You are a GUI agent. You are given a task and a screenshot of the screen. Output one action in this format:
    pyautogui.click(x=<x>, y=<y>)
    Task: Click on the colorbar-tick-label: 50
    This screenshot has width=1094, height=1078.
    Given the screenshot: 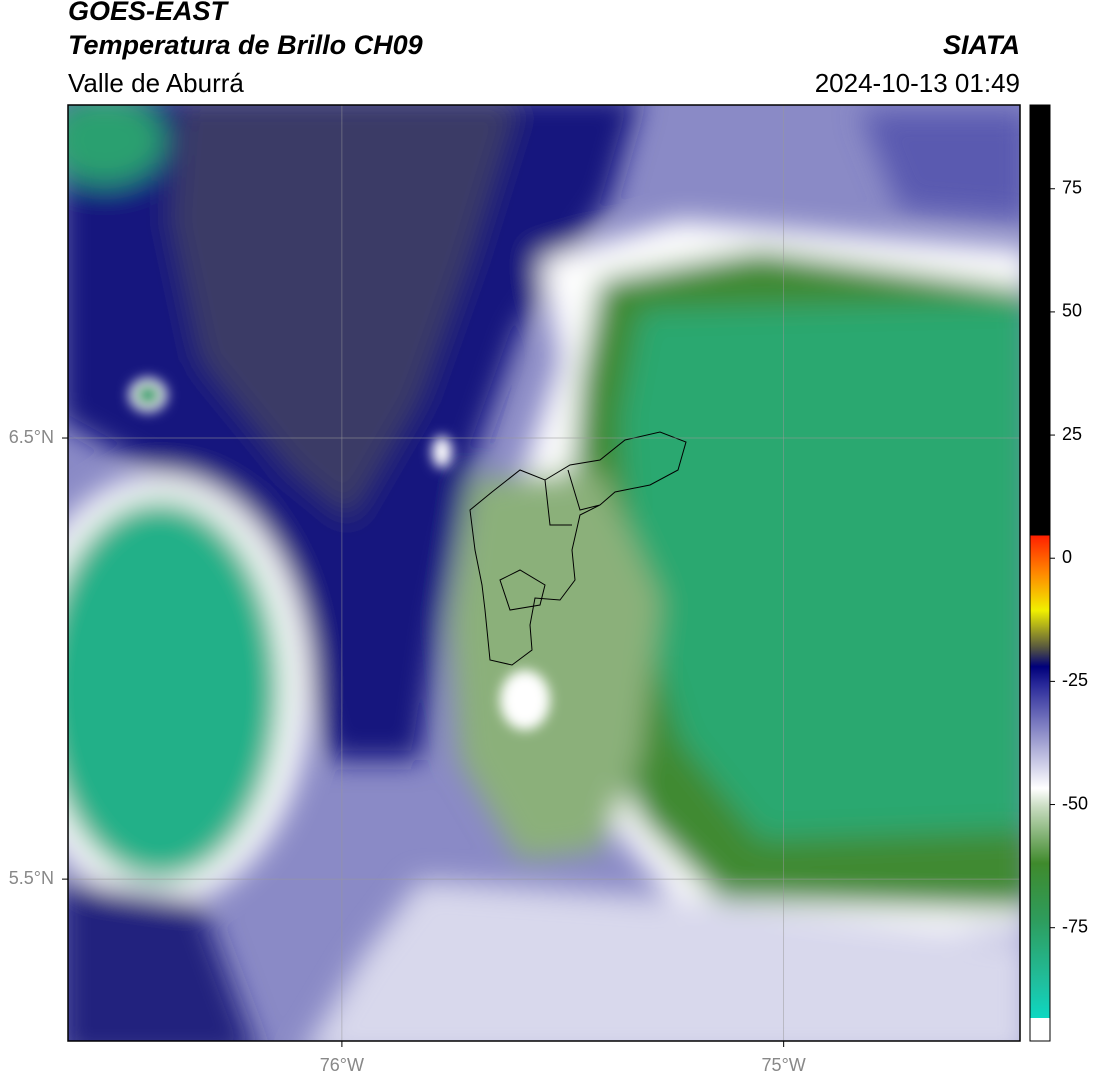 What is the action you would take?
    pyautogui.click(x=1072, y=311)
    